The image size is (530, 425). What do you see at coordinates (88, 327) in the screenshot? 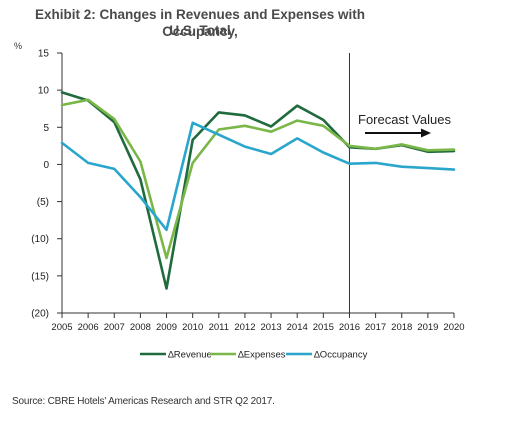
I see `x-tick-label: 2006` at bounding box center [88, 327].